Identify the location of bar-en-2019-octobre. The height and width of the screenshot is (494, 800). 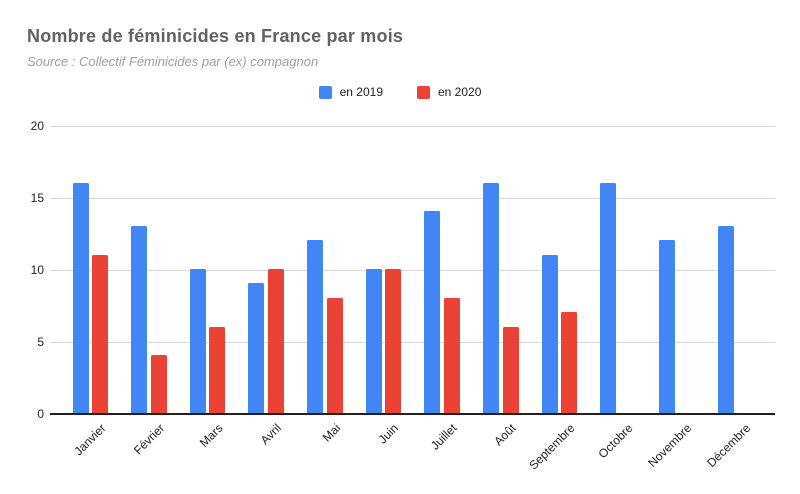
(608, 297).